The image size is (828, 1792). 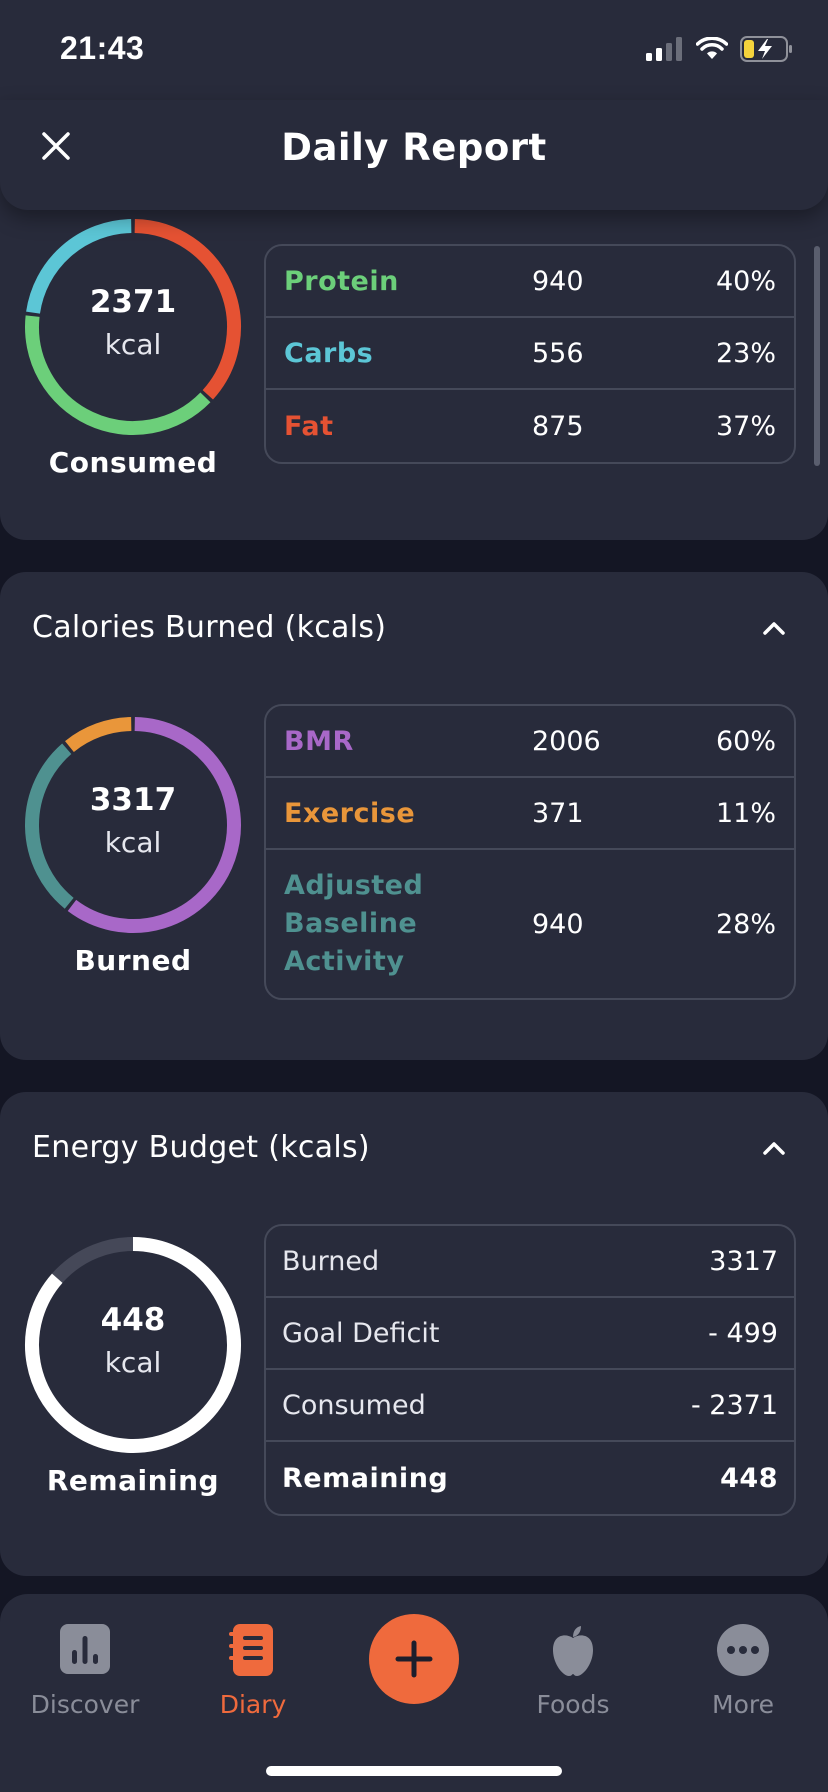 What do you see at coordinates (712, 48) in the screenshot?
I see `wifi-icon` at bounding box center [712, 48].